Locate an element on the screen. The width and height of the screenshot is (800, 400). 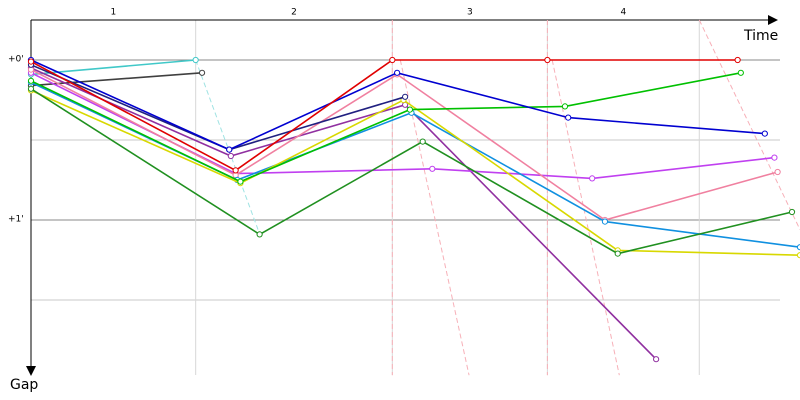
lap-label: 1 is located at coordinates (113, 13).